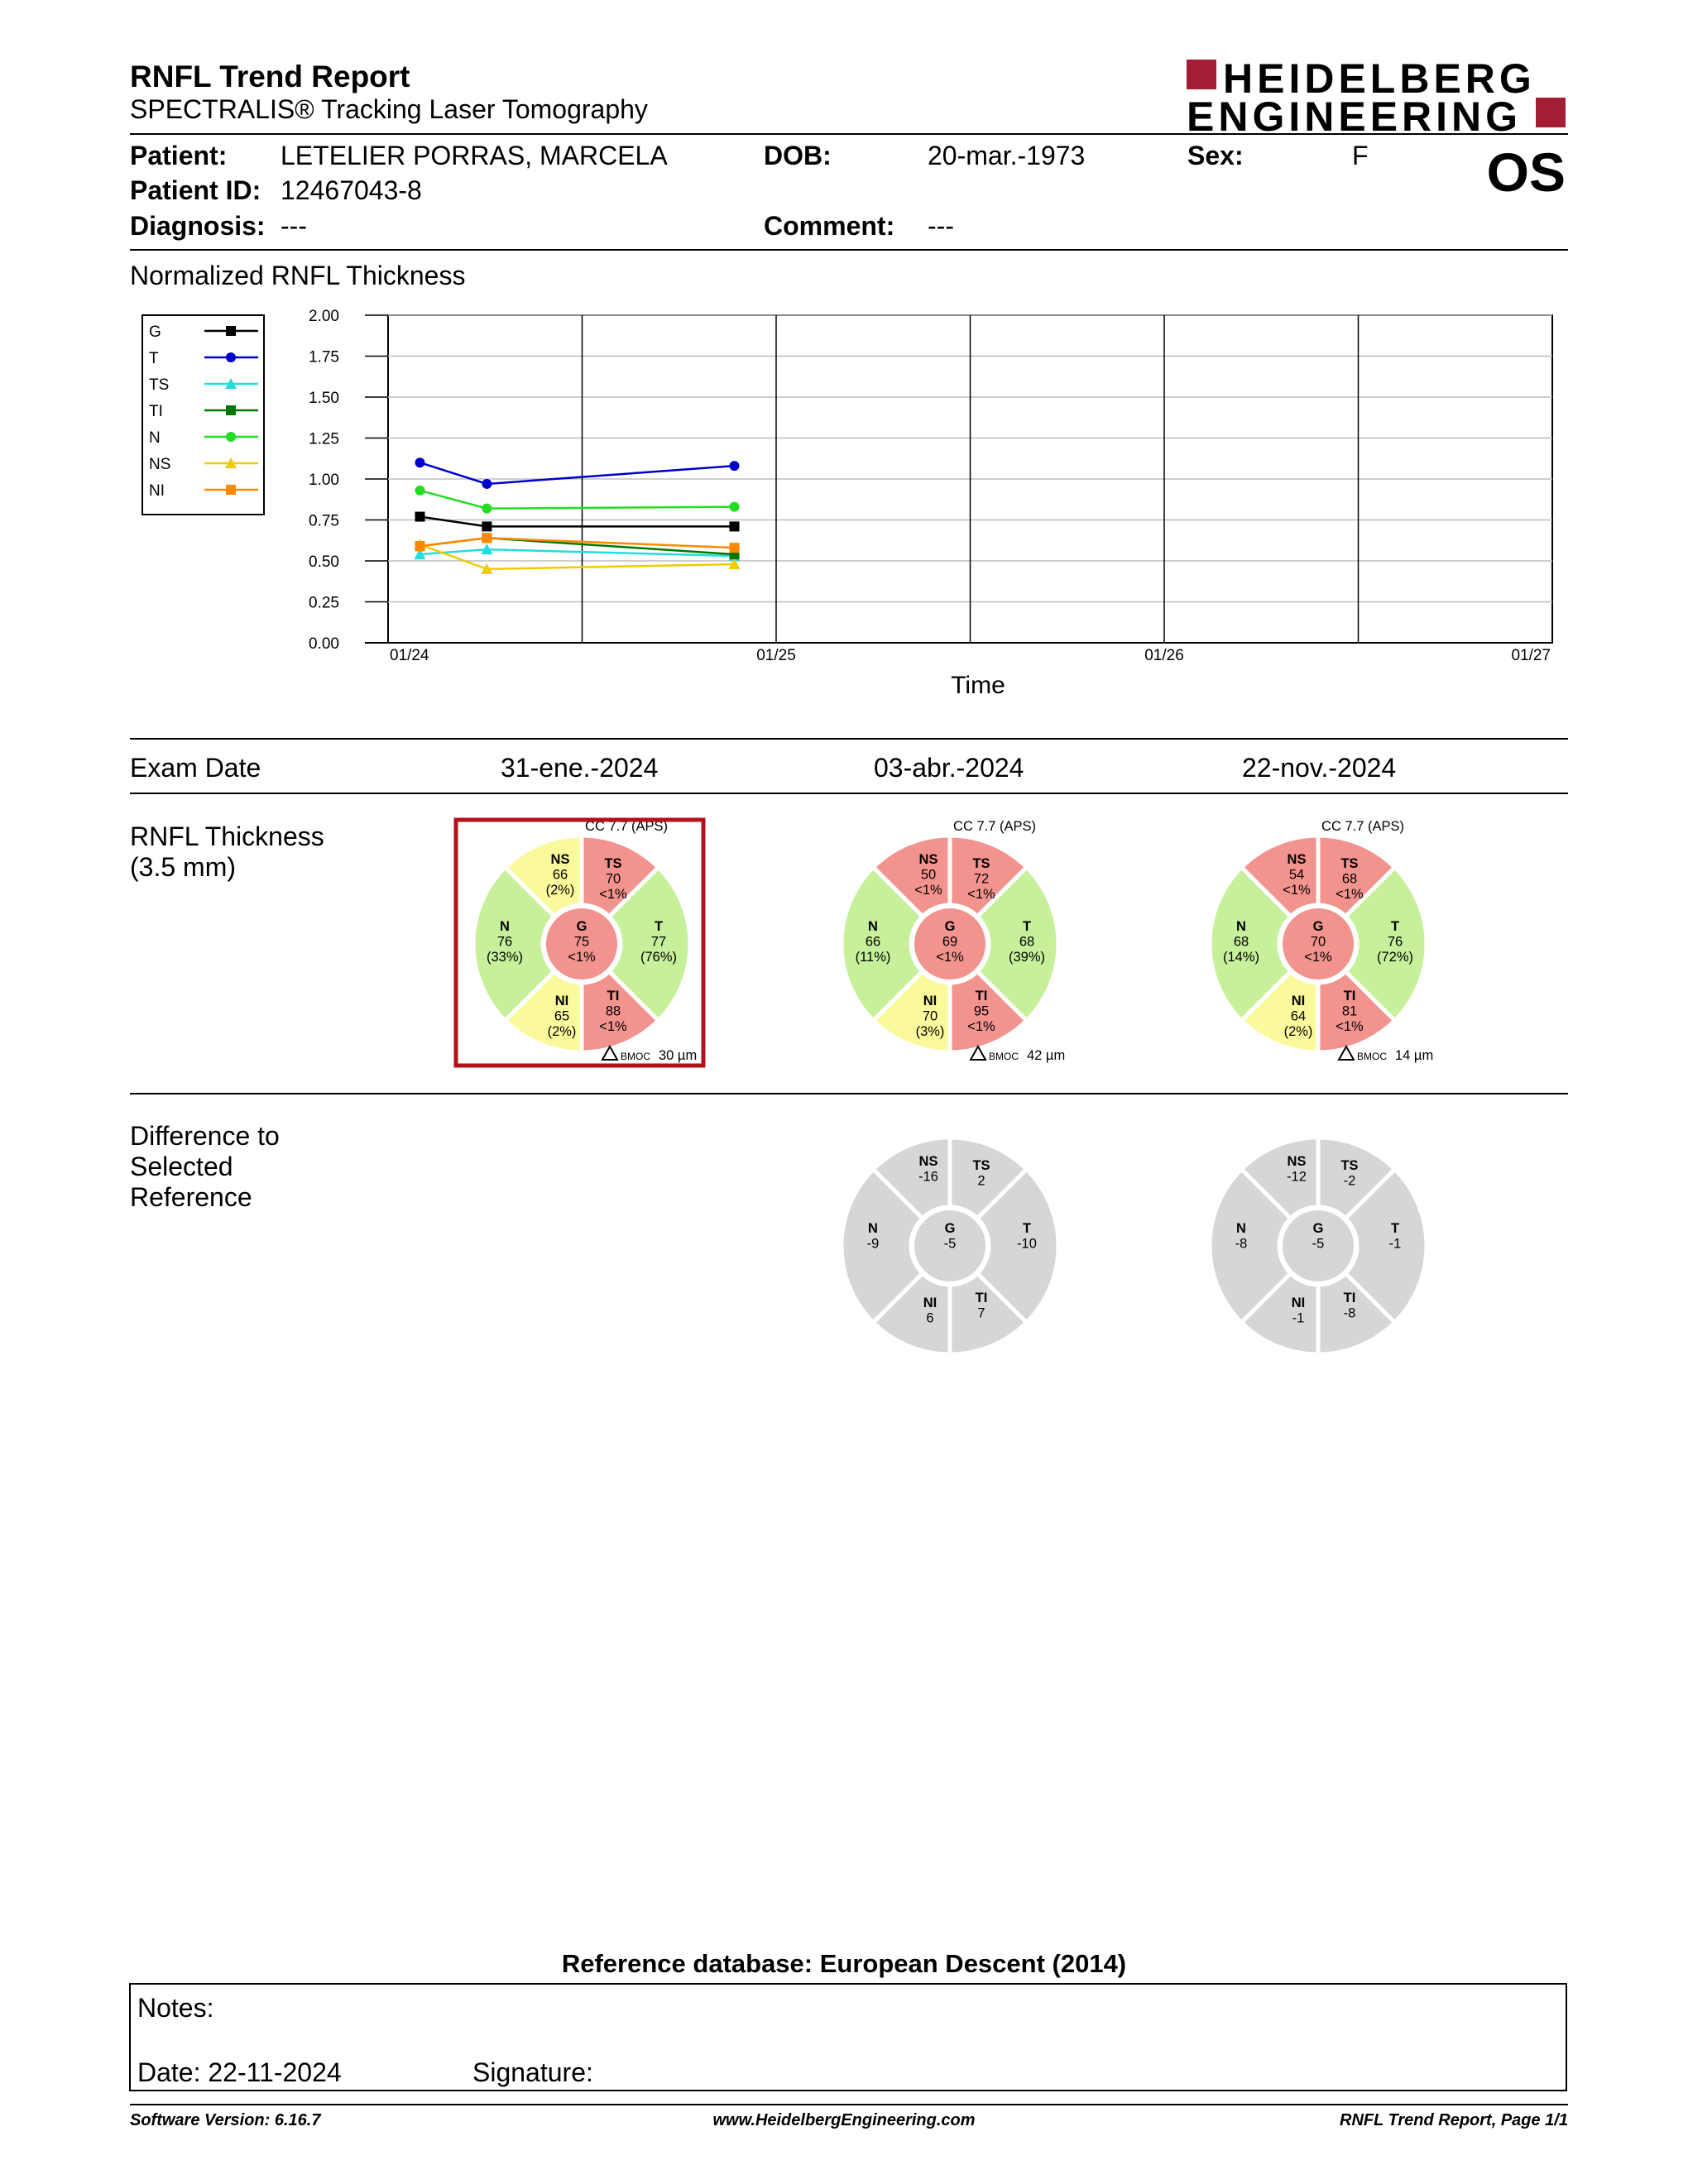  Describe the element at coordinates (154, 358) in the screenshot. I see `legend-label-T: T` at that location.